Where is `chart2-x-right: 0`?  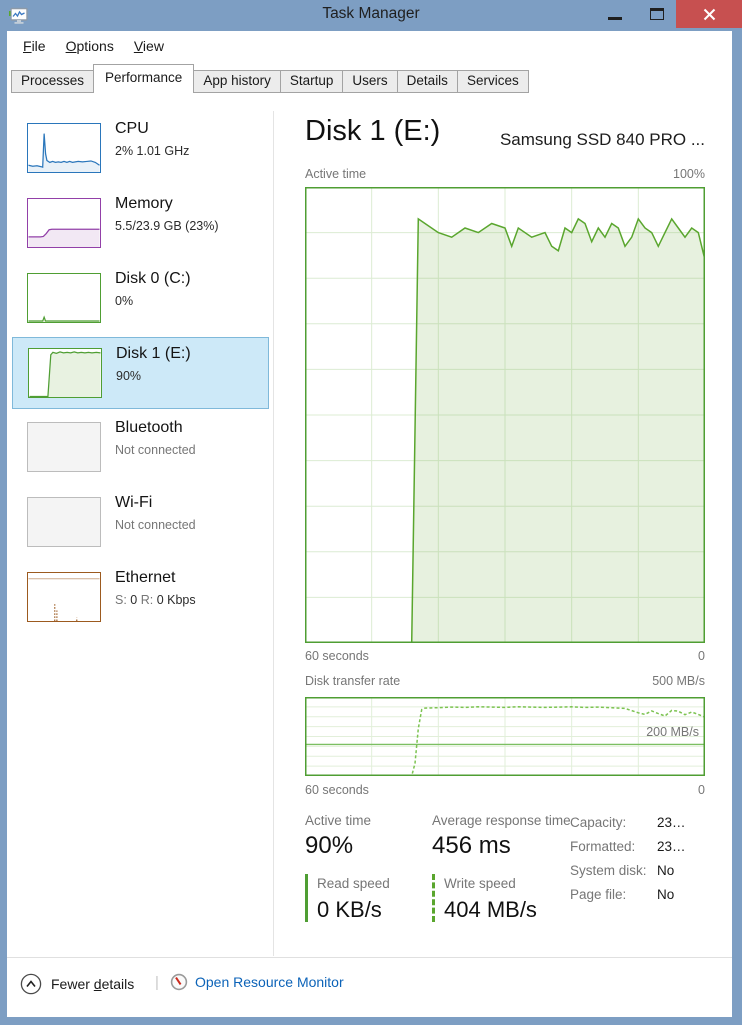
chart2-x-right: 0 is located at coordinates (701, 790).